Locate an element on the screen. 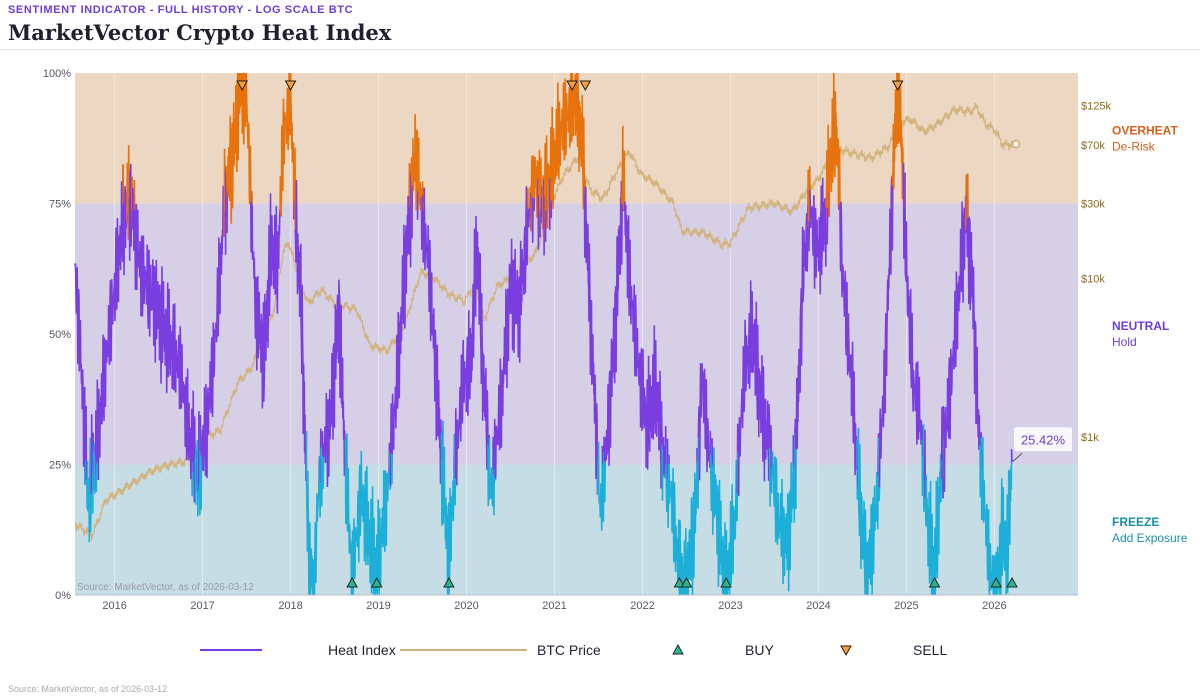  title-divider is located at coordinates (600, 49).